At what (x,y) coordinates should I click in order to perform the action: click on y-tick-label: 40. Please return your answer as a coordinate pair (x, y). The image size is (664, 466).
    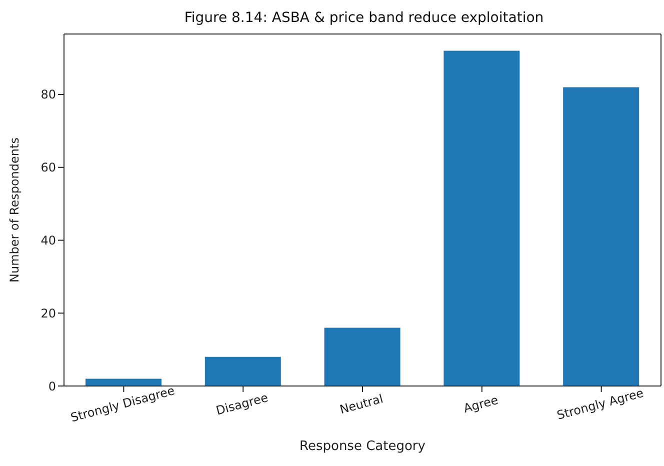
    Looking at the image, I should click on (48, 241).